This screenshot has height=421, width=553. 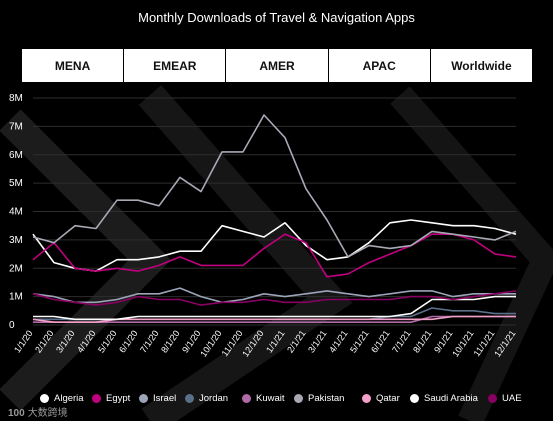 I want to click on legend-item: Pakistan, so click(x=319, y=398).